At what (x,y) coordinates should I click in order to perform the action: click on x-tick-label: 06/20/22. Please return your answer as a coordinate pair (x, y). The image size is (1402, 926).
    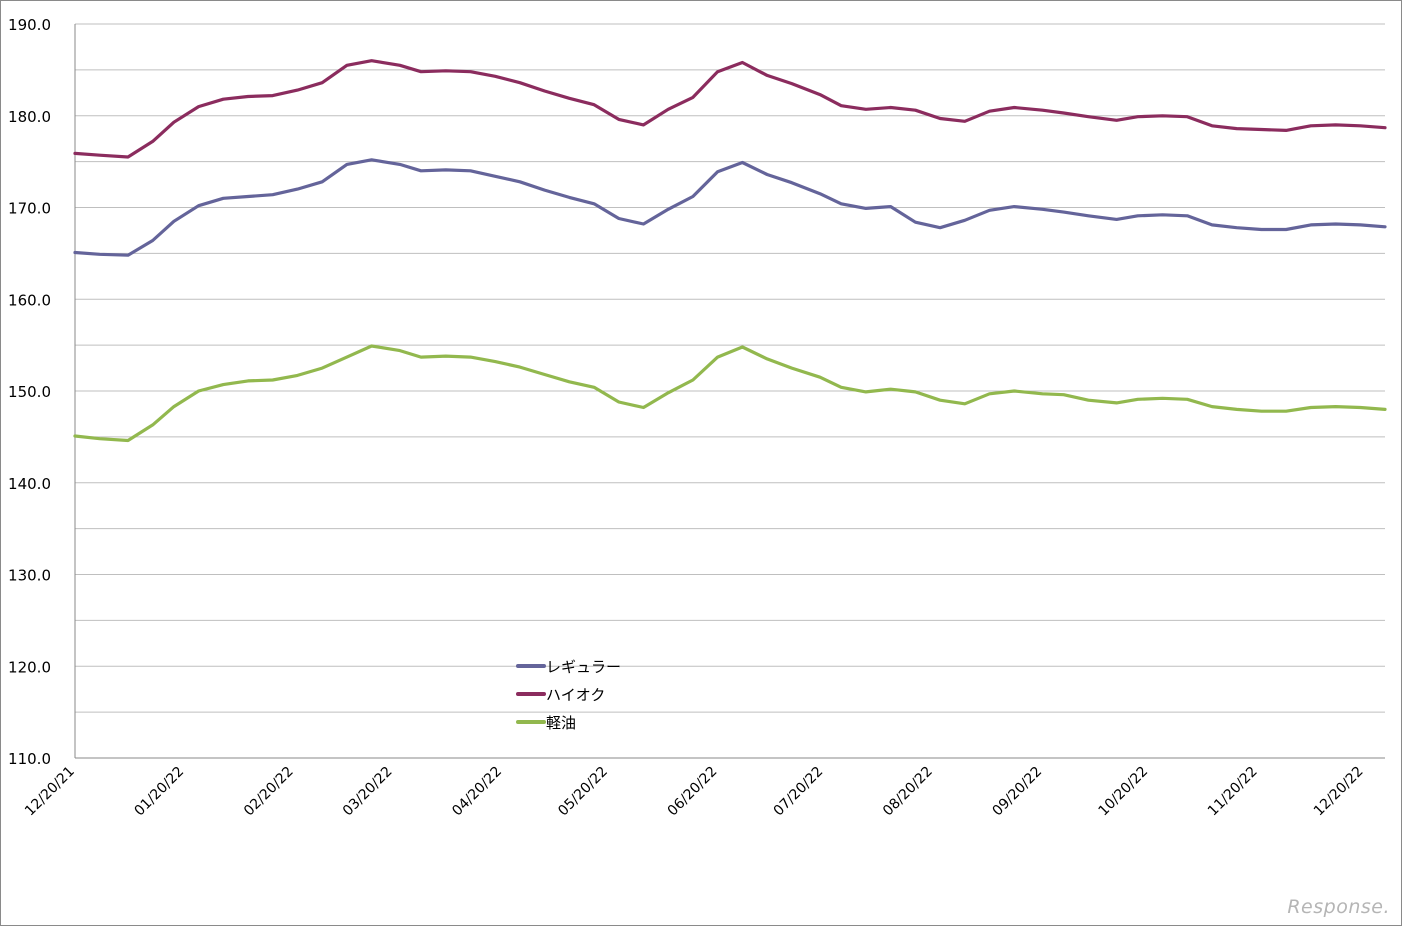
    Looking at the image, I should click on (693, 792).